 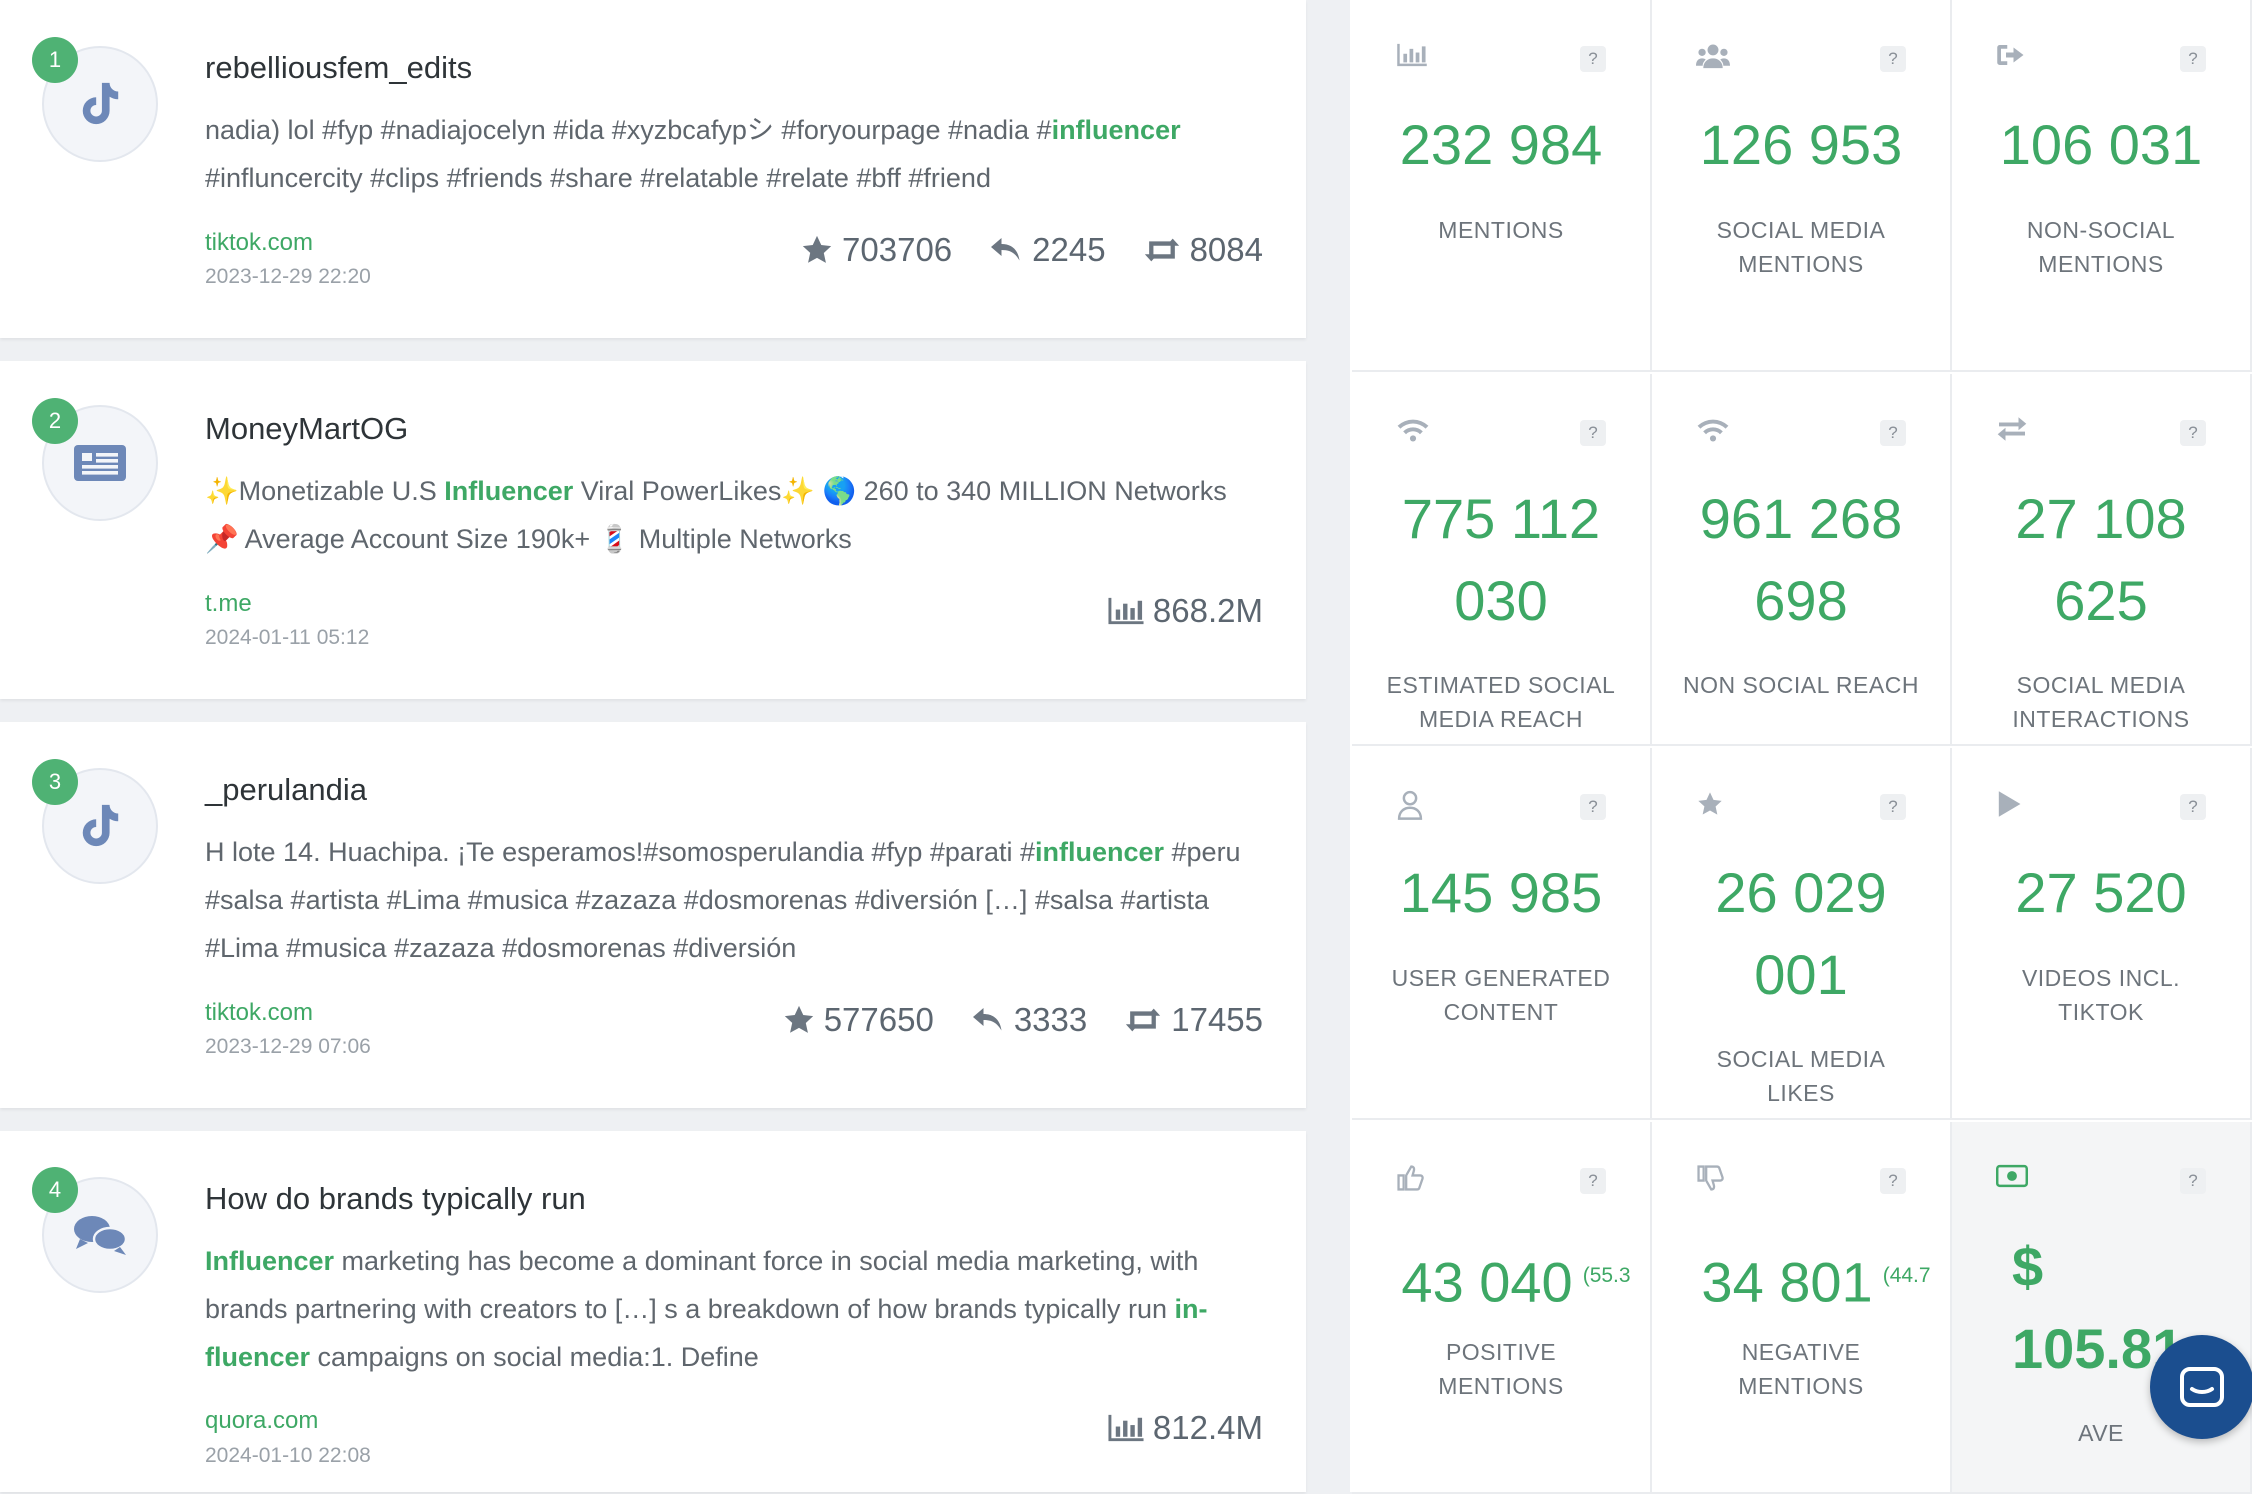 I want to click on metric-label: POSITIVE MENTIONS, so click(x=1501, y=1369).